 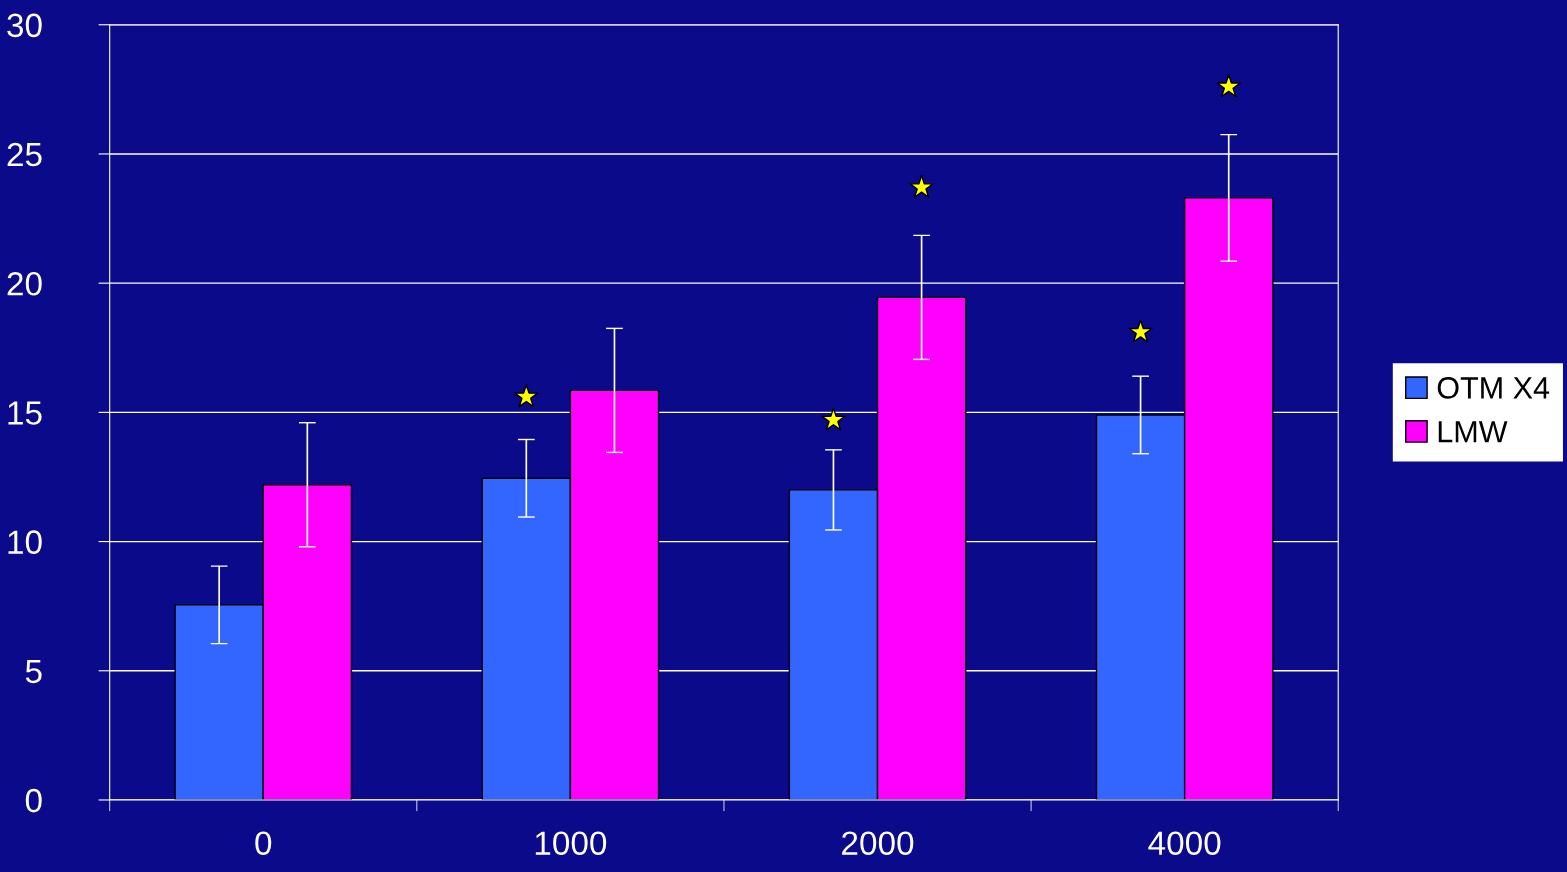 What do you see at coordinates (33, 671) in the screenshot?
I see `y-tick-label: 5` at bounding box center [33, 671].